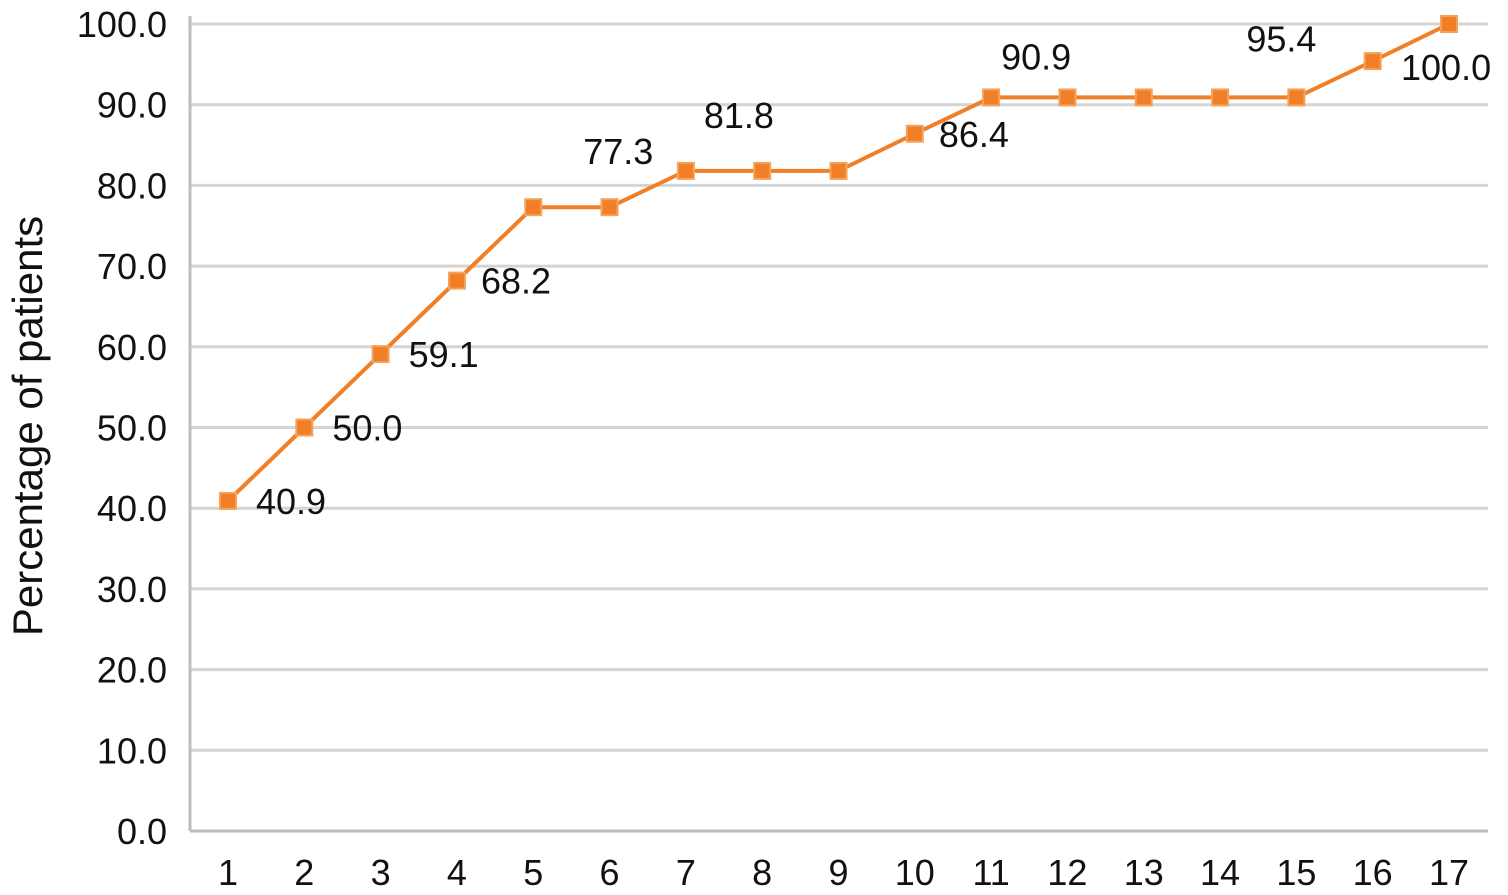 The image size is (1508, 895). I want to click on data-label: 95.4, so click(1281, 38).